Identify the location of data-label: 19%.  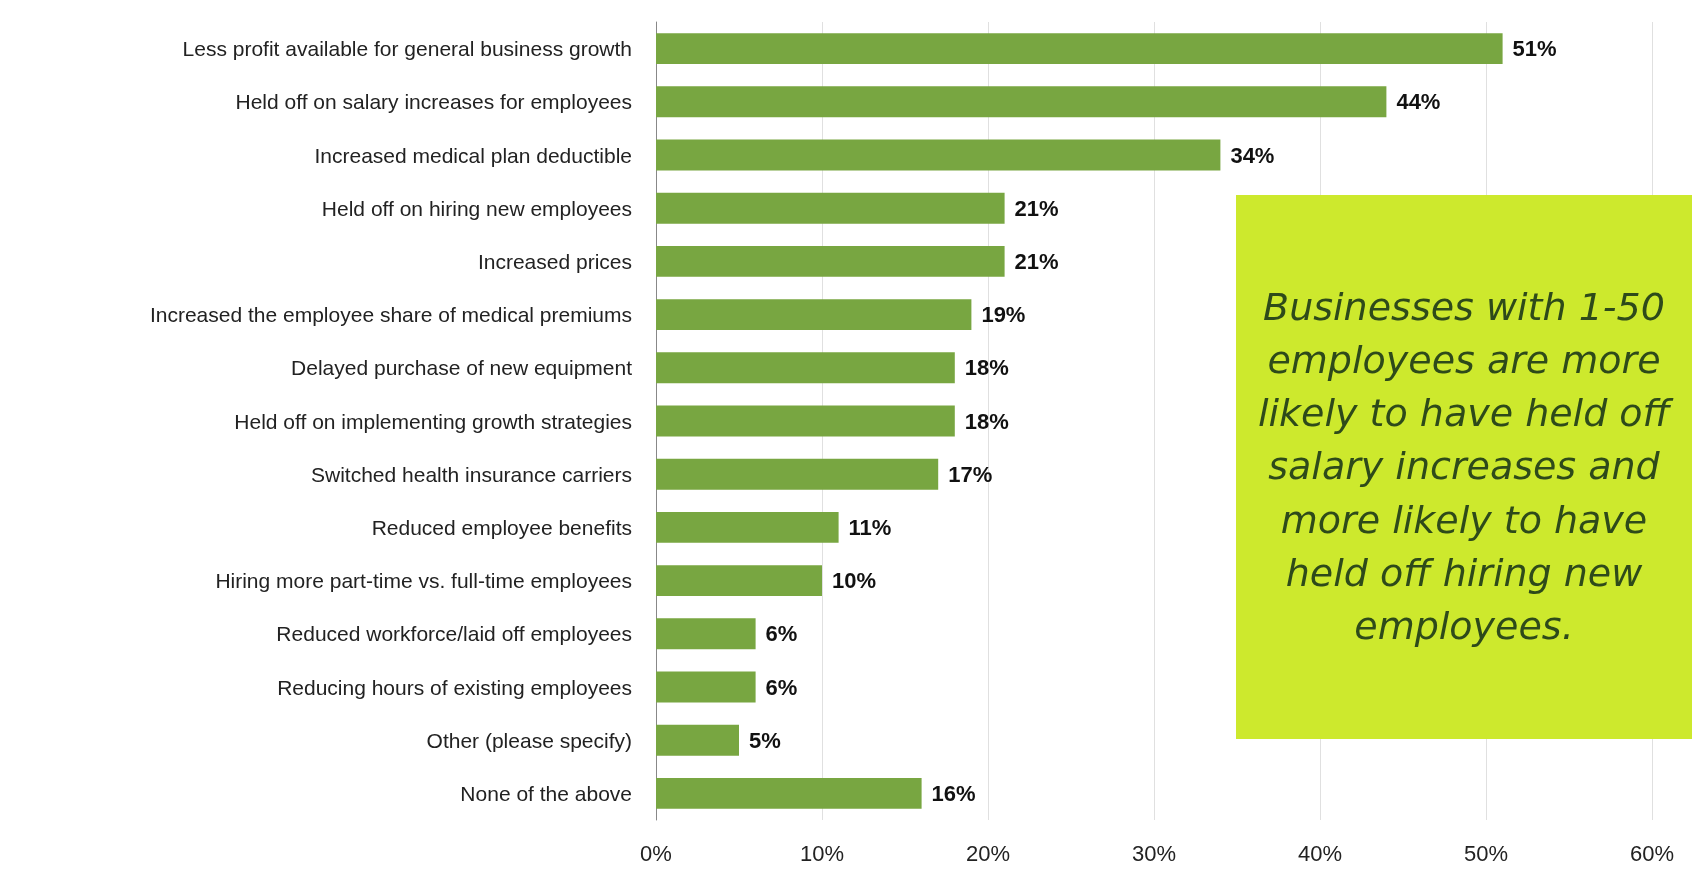
(1003, 315).